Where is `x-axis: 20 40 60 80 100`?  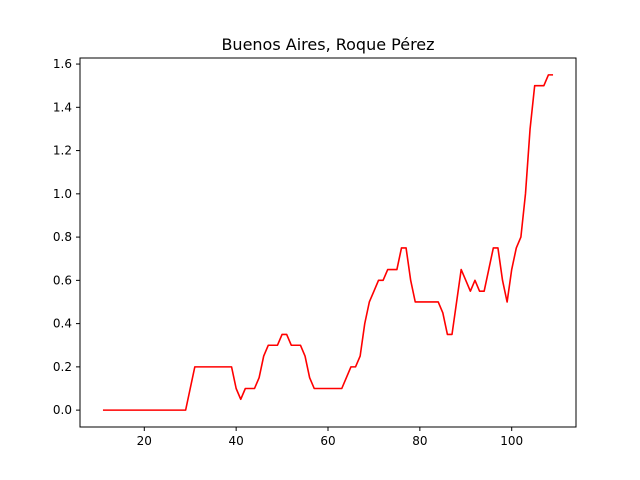
x-axis: 20 40 60 80 100 is located at coordinates (330, 437).